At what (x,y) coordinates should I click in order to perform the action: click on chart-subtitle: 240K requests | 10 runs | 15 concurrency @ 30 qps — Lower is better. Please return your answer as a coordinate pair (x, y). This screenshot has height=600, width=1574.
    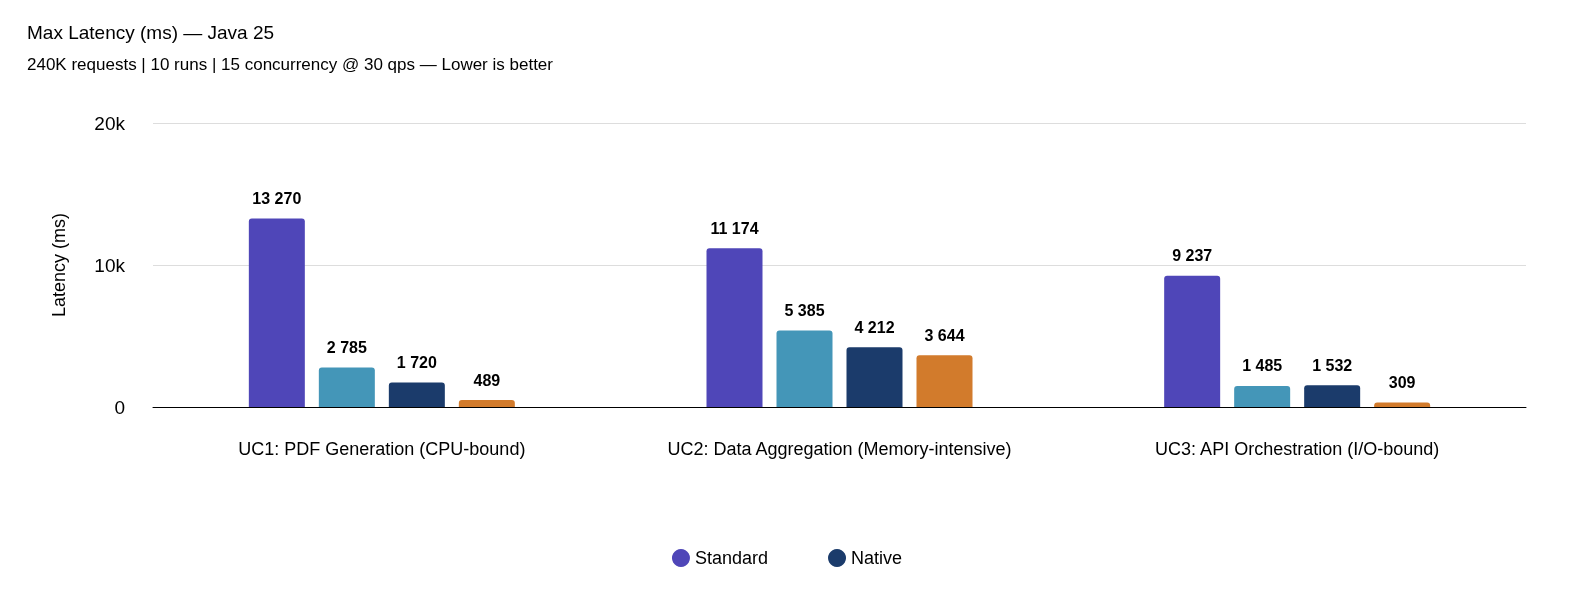
    Looking at the image, I should click on (290, 64).